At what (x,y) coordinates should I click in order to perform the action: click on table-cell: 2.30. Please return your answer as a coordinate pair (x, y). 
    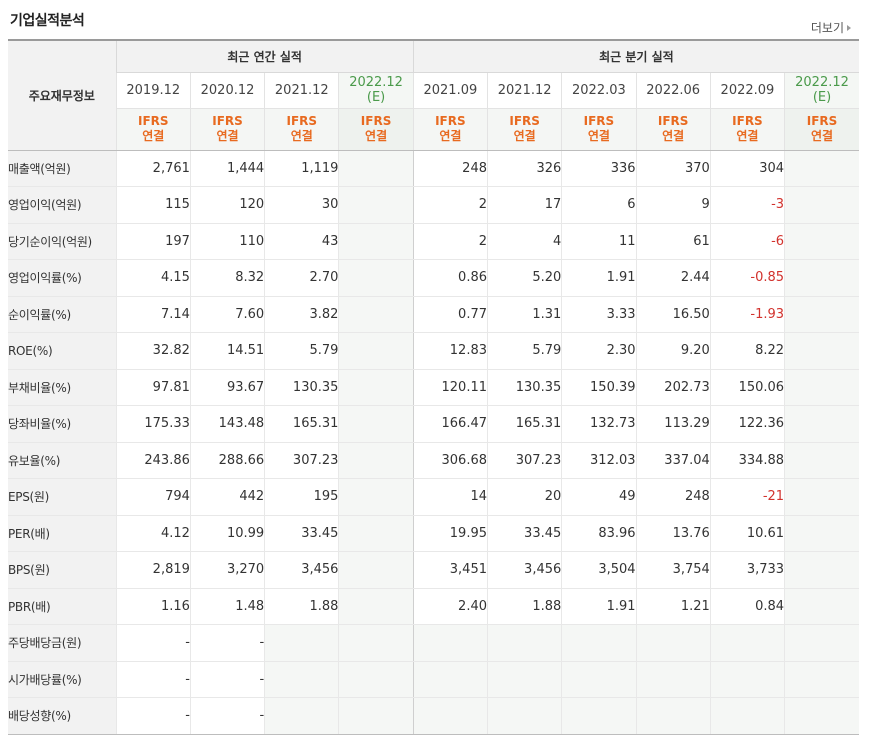
    Looking at the image, I should click on (599, 351).